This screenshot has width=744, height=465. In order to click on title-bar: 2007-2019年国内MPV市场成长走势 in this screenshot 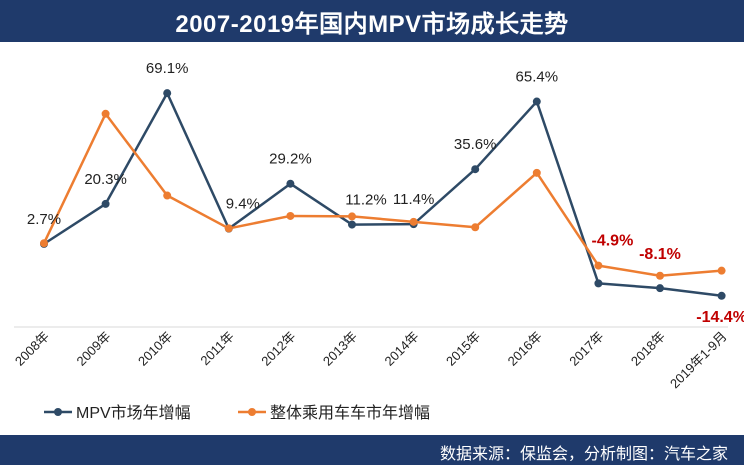, I will do `click(372, 21)`.